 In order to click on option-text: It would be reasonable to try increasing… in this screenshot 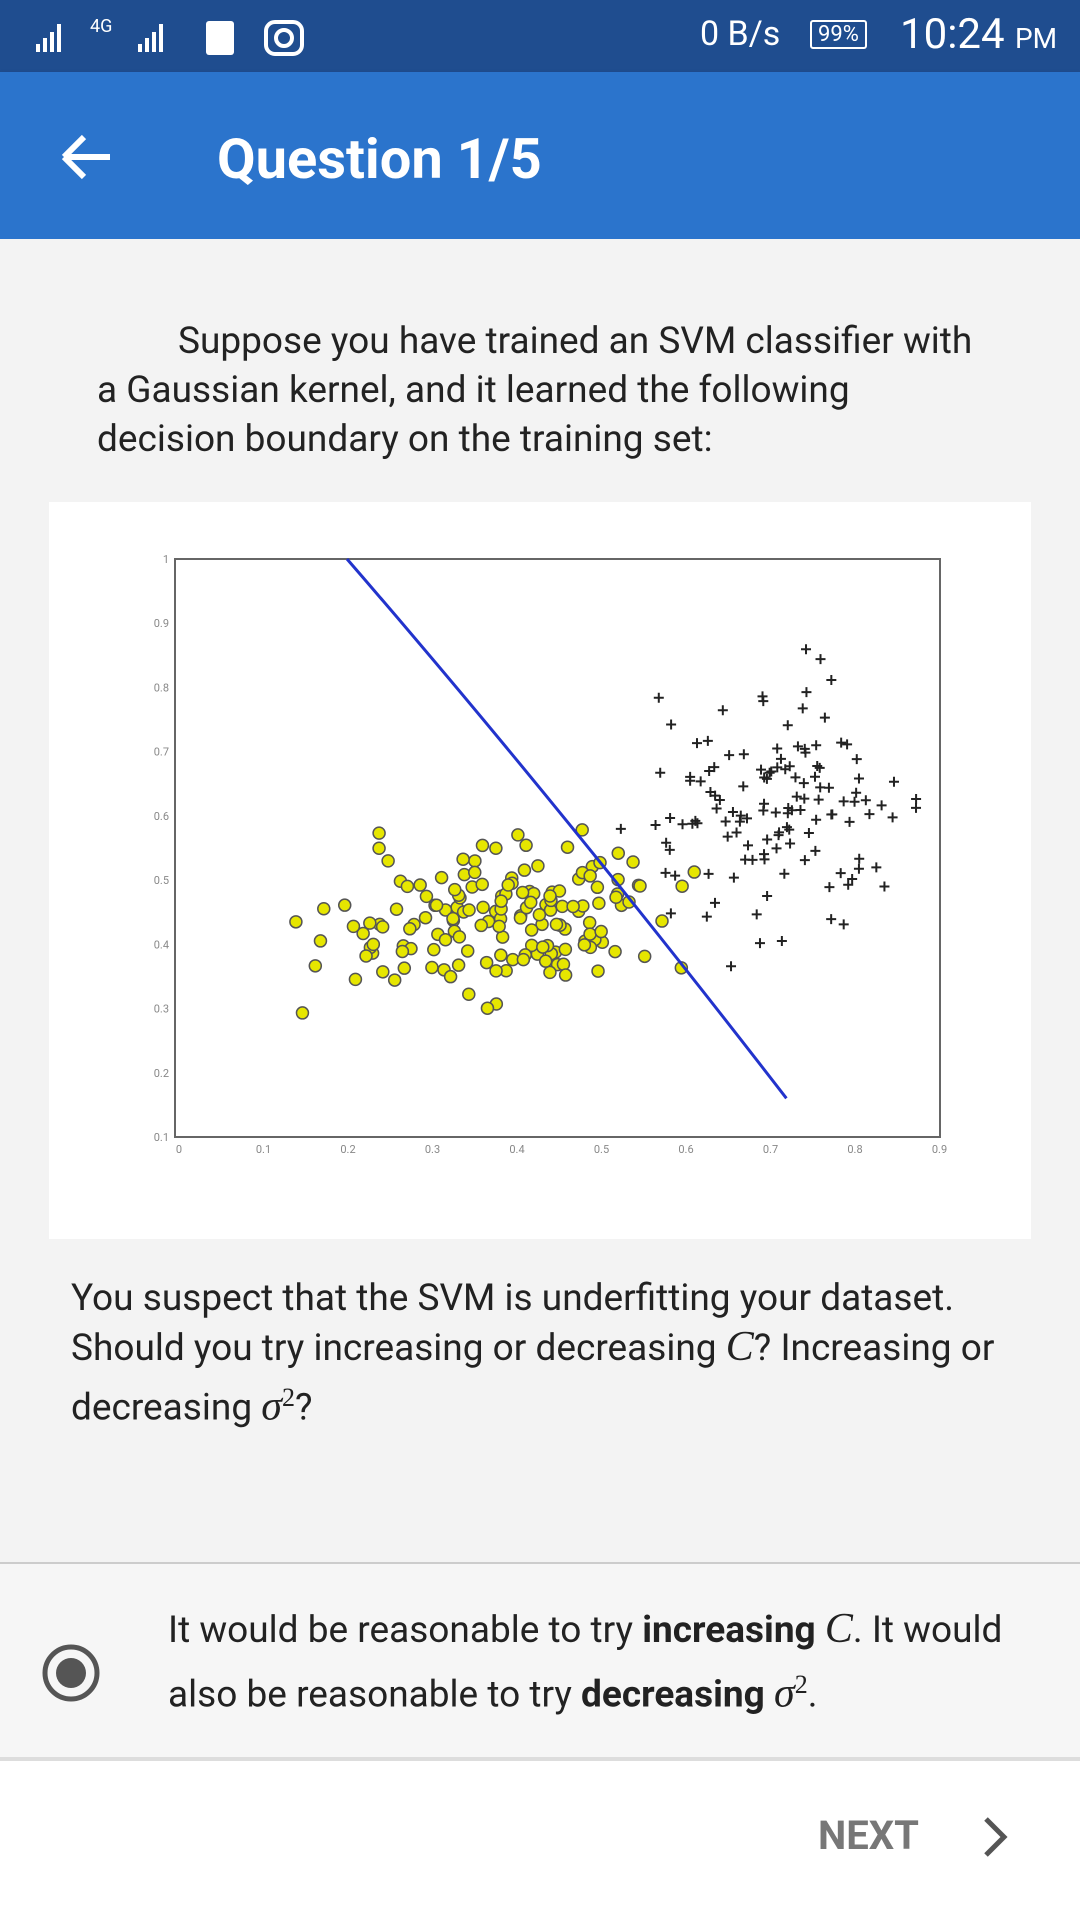, I will do `click(608, 1662)`.